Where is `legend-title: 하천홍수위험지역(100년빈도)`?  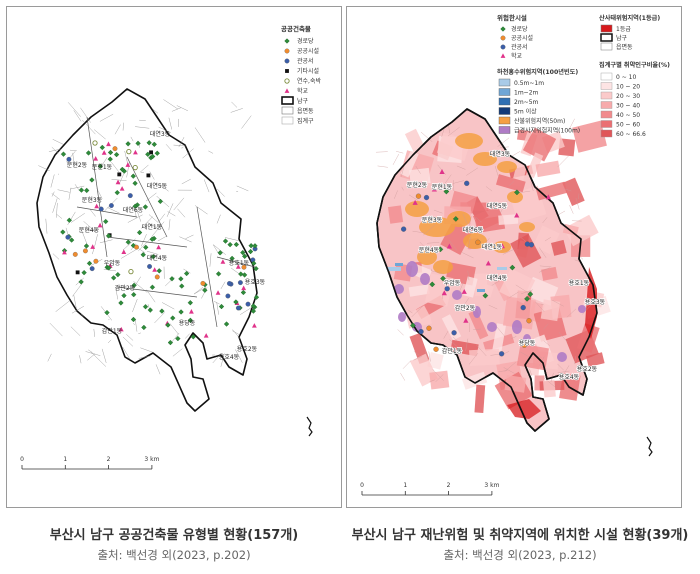 legend-title: 하천홍수위험지역(100년빈도) is located at coordinates (537, 72).